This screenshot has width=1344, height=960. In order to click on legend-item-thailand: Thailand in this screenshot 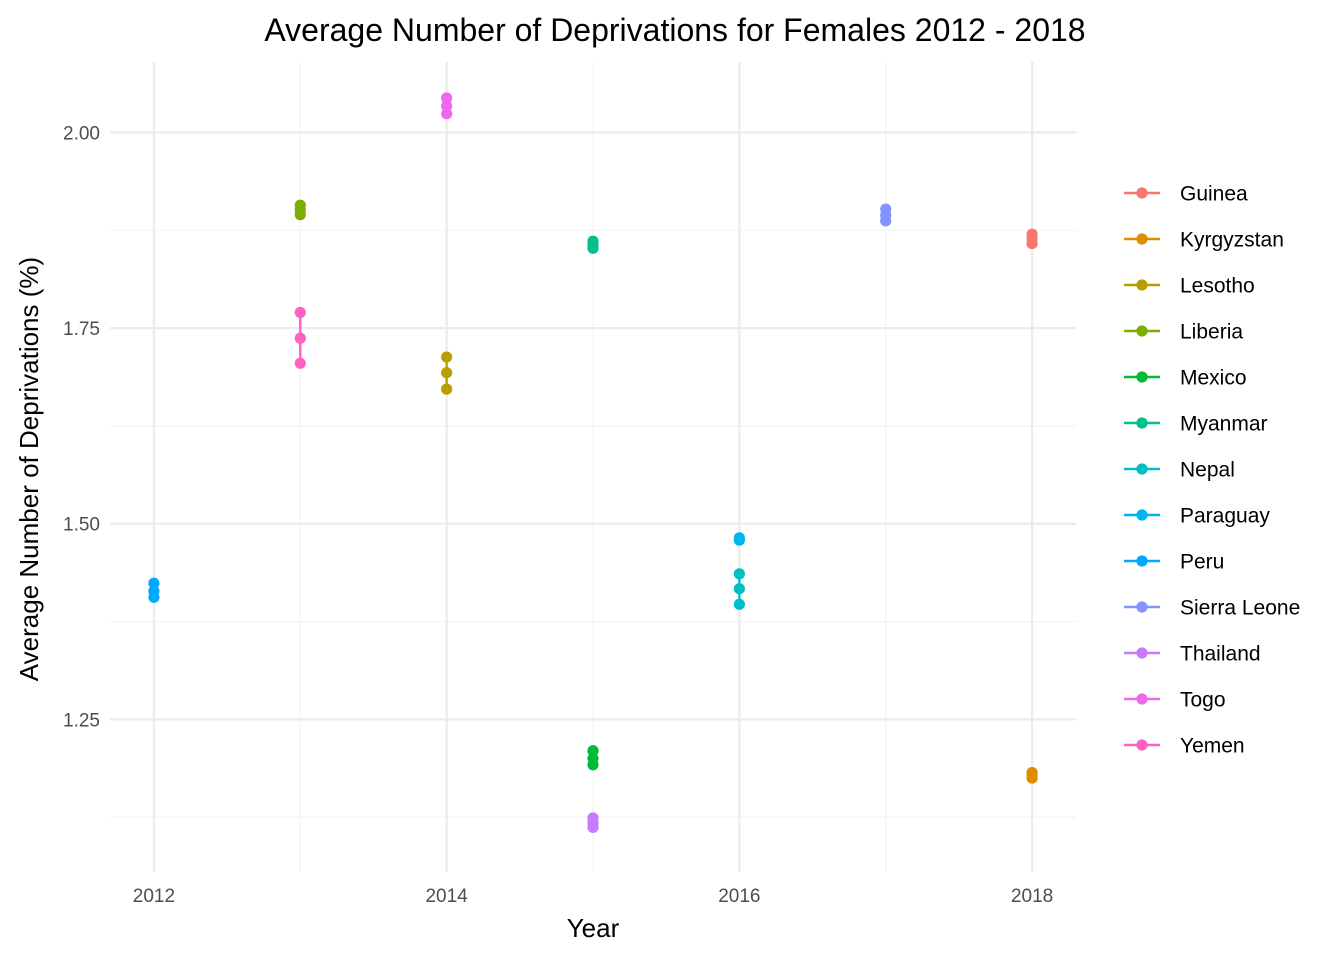, I will do `click(1192, 654)`.